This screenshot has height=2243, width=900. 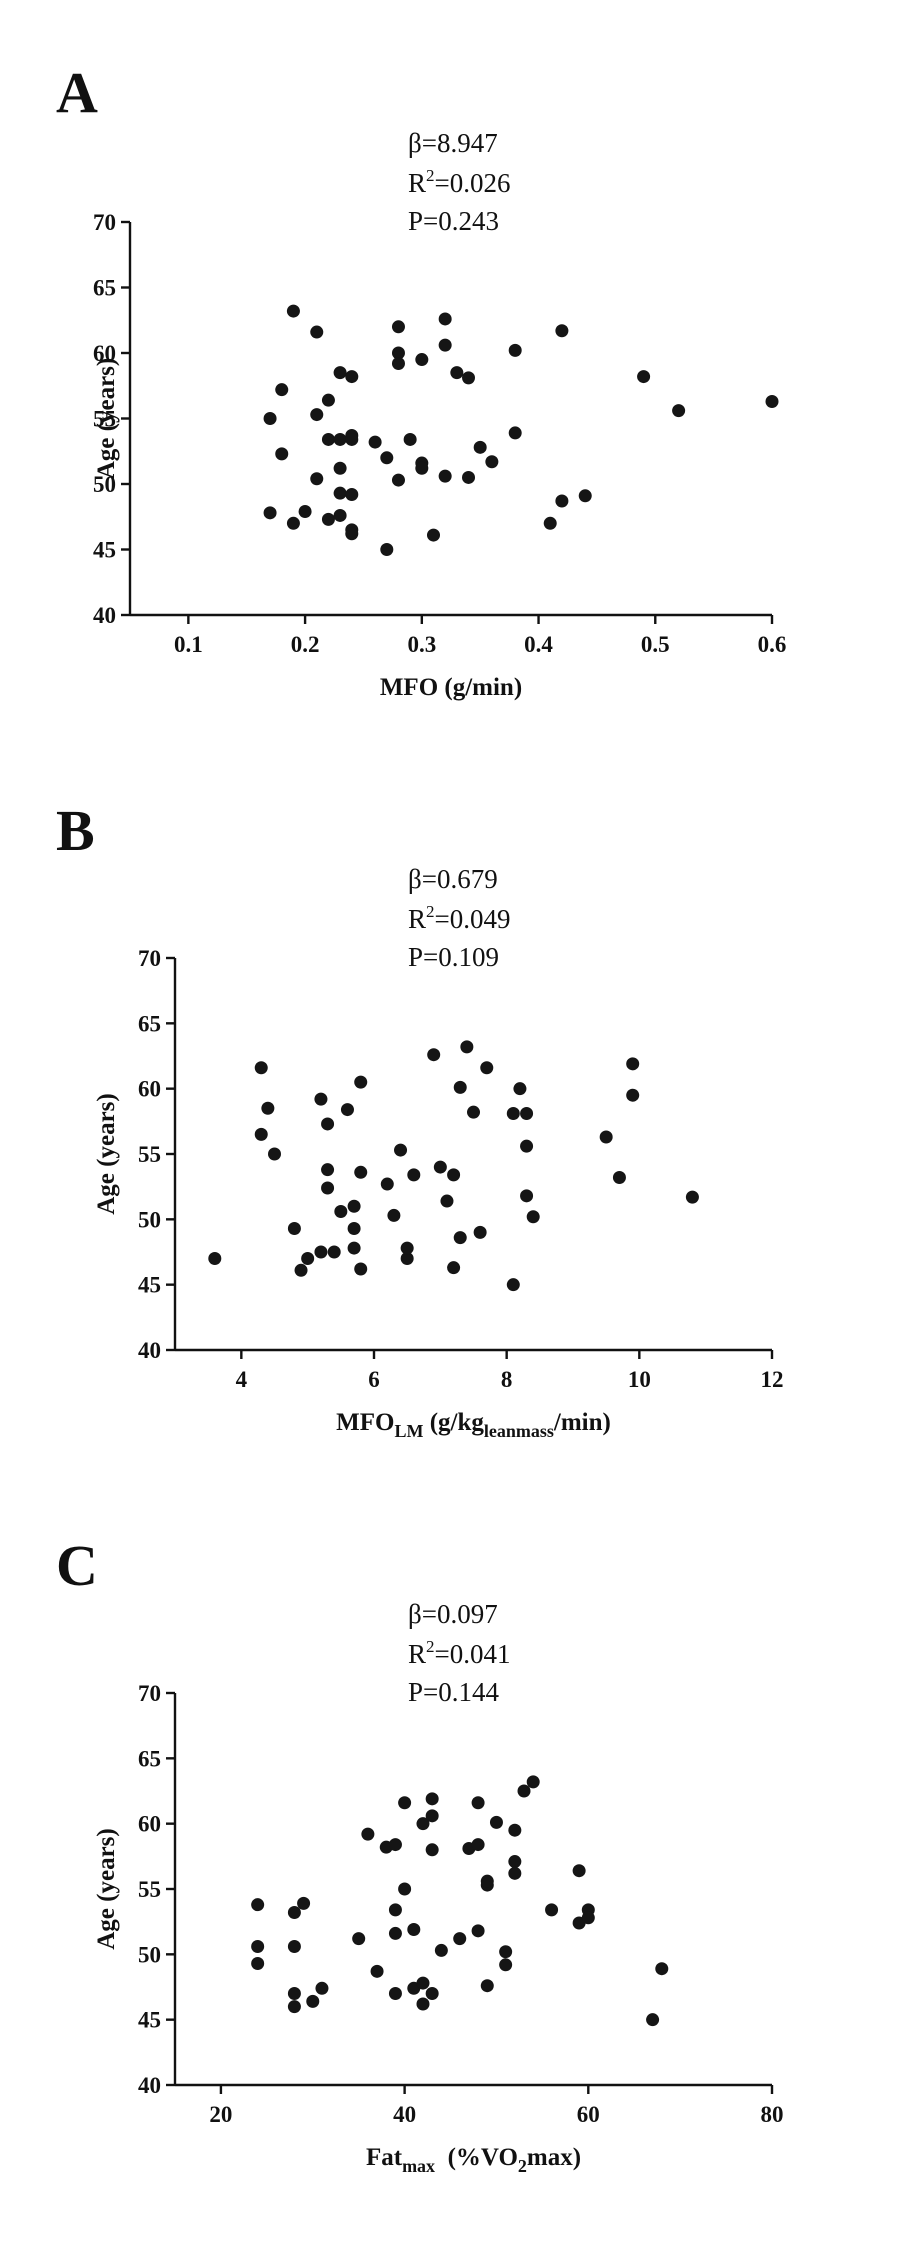 What do you see at coordinates (104, 484) in the screenshot?
I see `y-tick-label: 50` at bounding box center [104, 484].